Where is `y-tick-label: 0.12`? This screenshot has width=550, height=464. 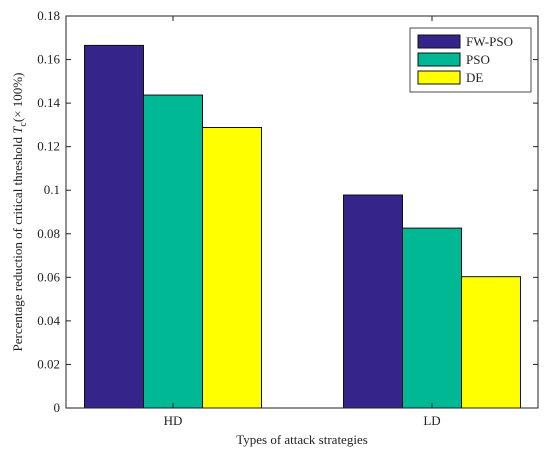 y-tick-label: 0.12 is located at coordinates (48, 146).